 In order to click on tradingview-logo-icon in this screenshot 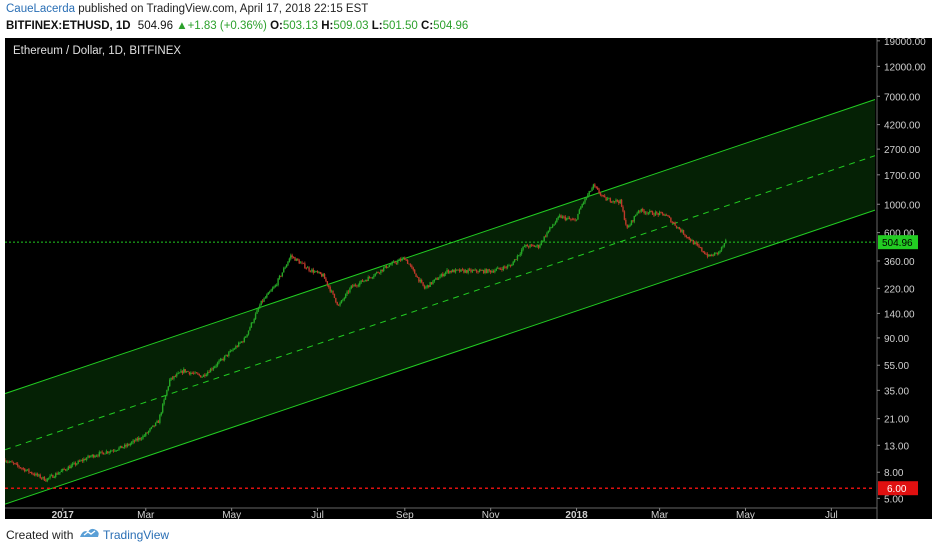, I will do `click(89, 535)`.